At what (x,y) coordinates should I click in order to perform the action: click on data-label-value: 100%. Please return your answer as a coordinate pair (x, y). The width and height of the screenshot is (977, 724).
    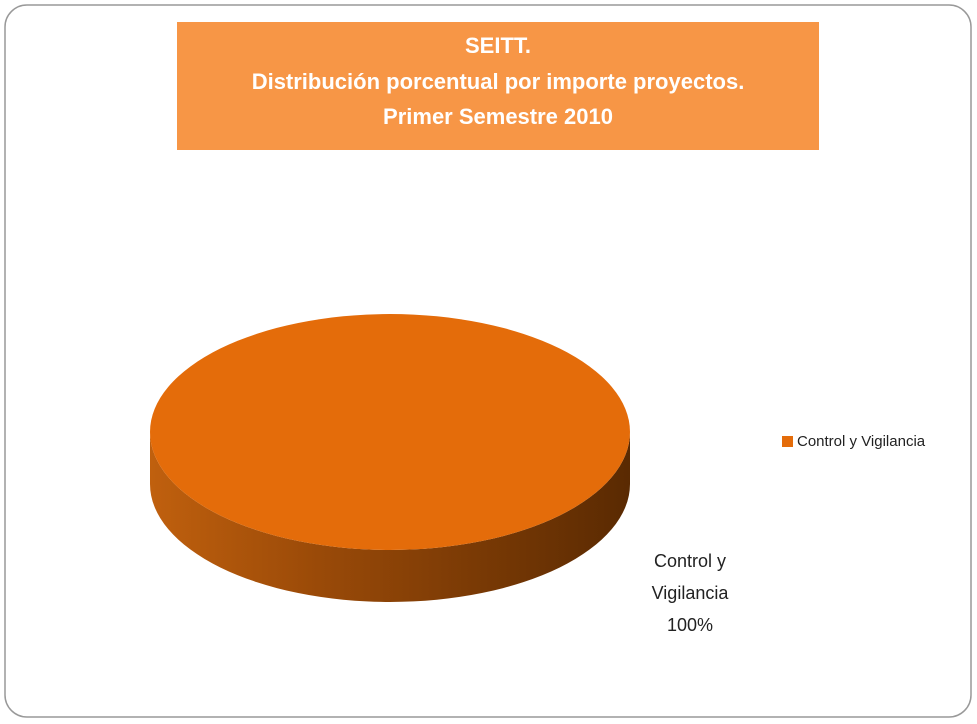
    Looking at the image, I should click on (690, 625).